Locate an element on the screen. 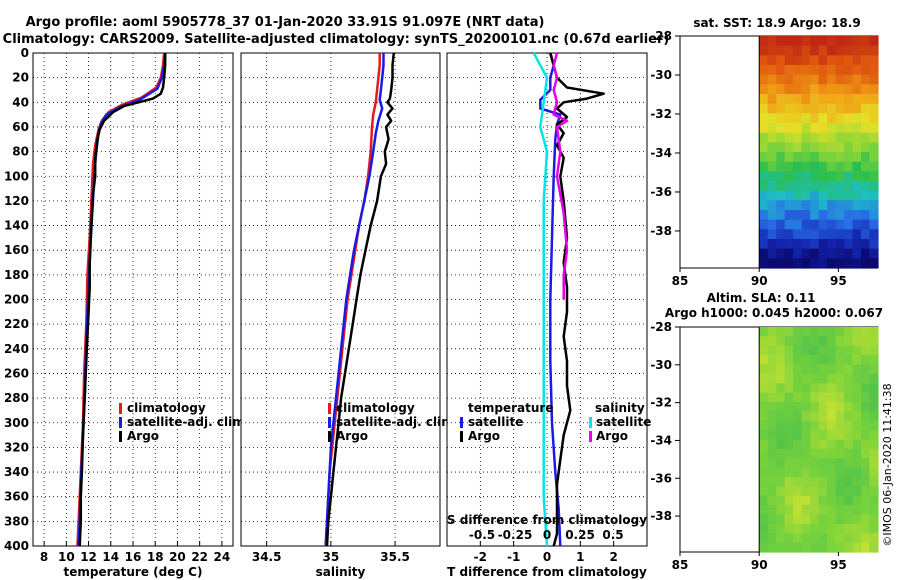 This screenshot has width=900, height=580. salinity-legend-swatch is located at coordinates (329, 436).